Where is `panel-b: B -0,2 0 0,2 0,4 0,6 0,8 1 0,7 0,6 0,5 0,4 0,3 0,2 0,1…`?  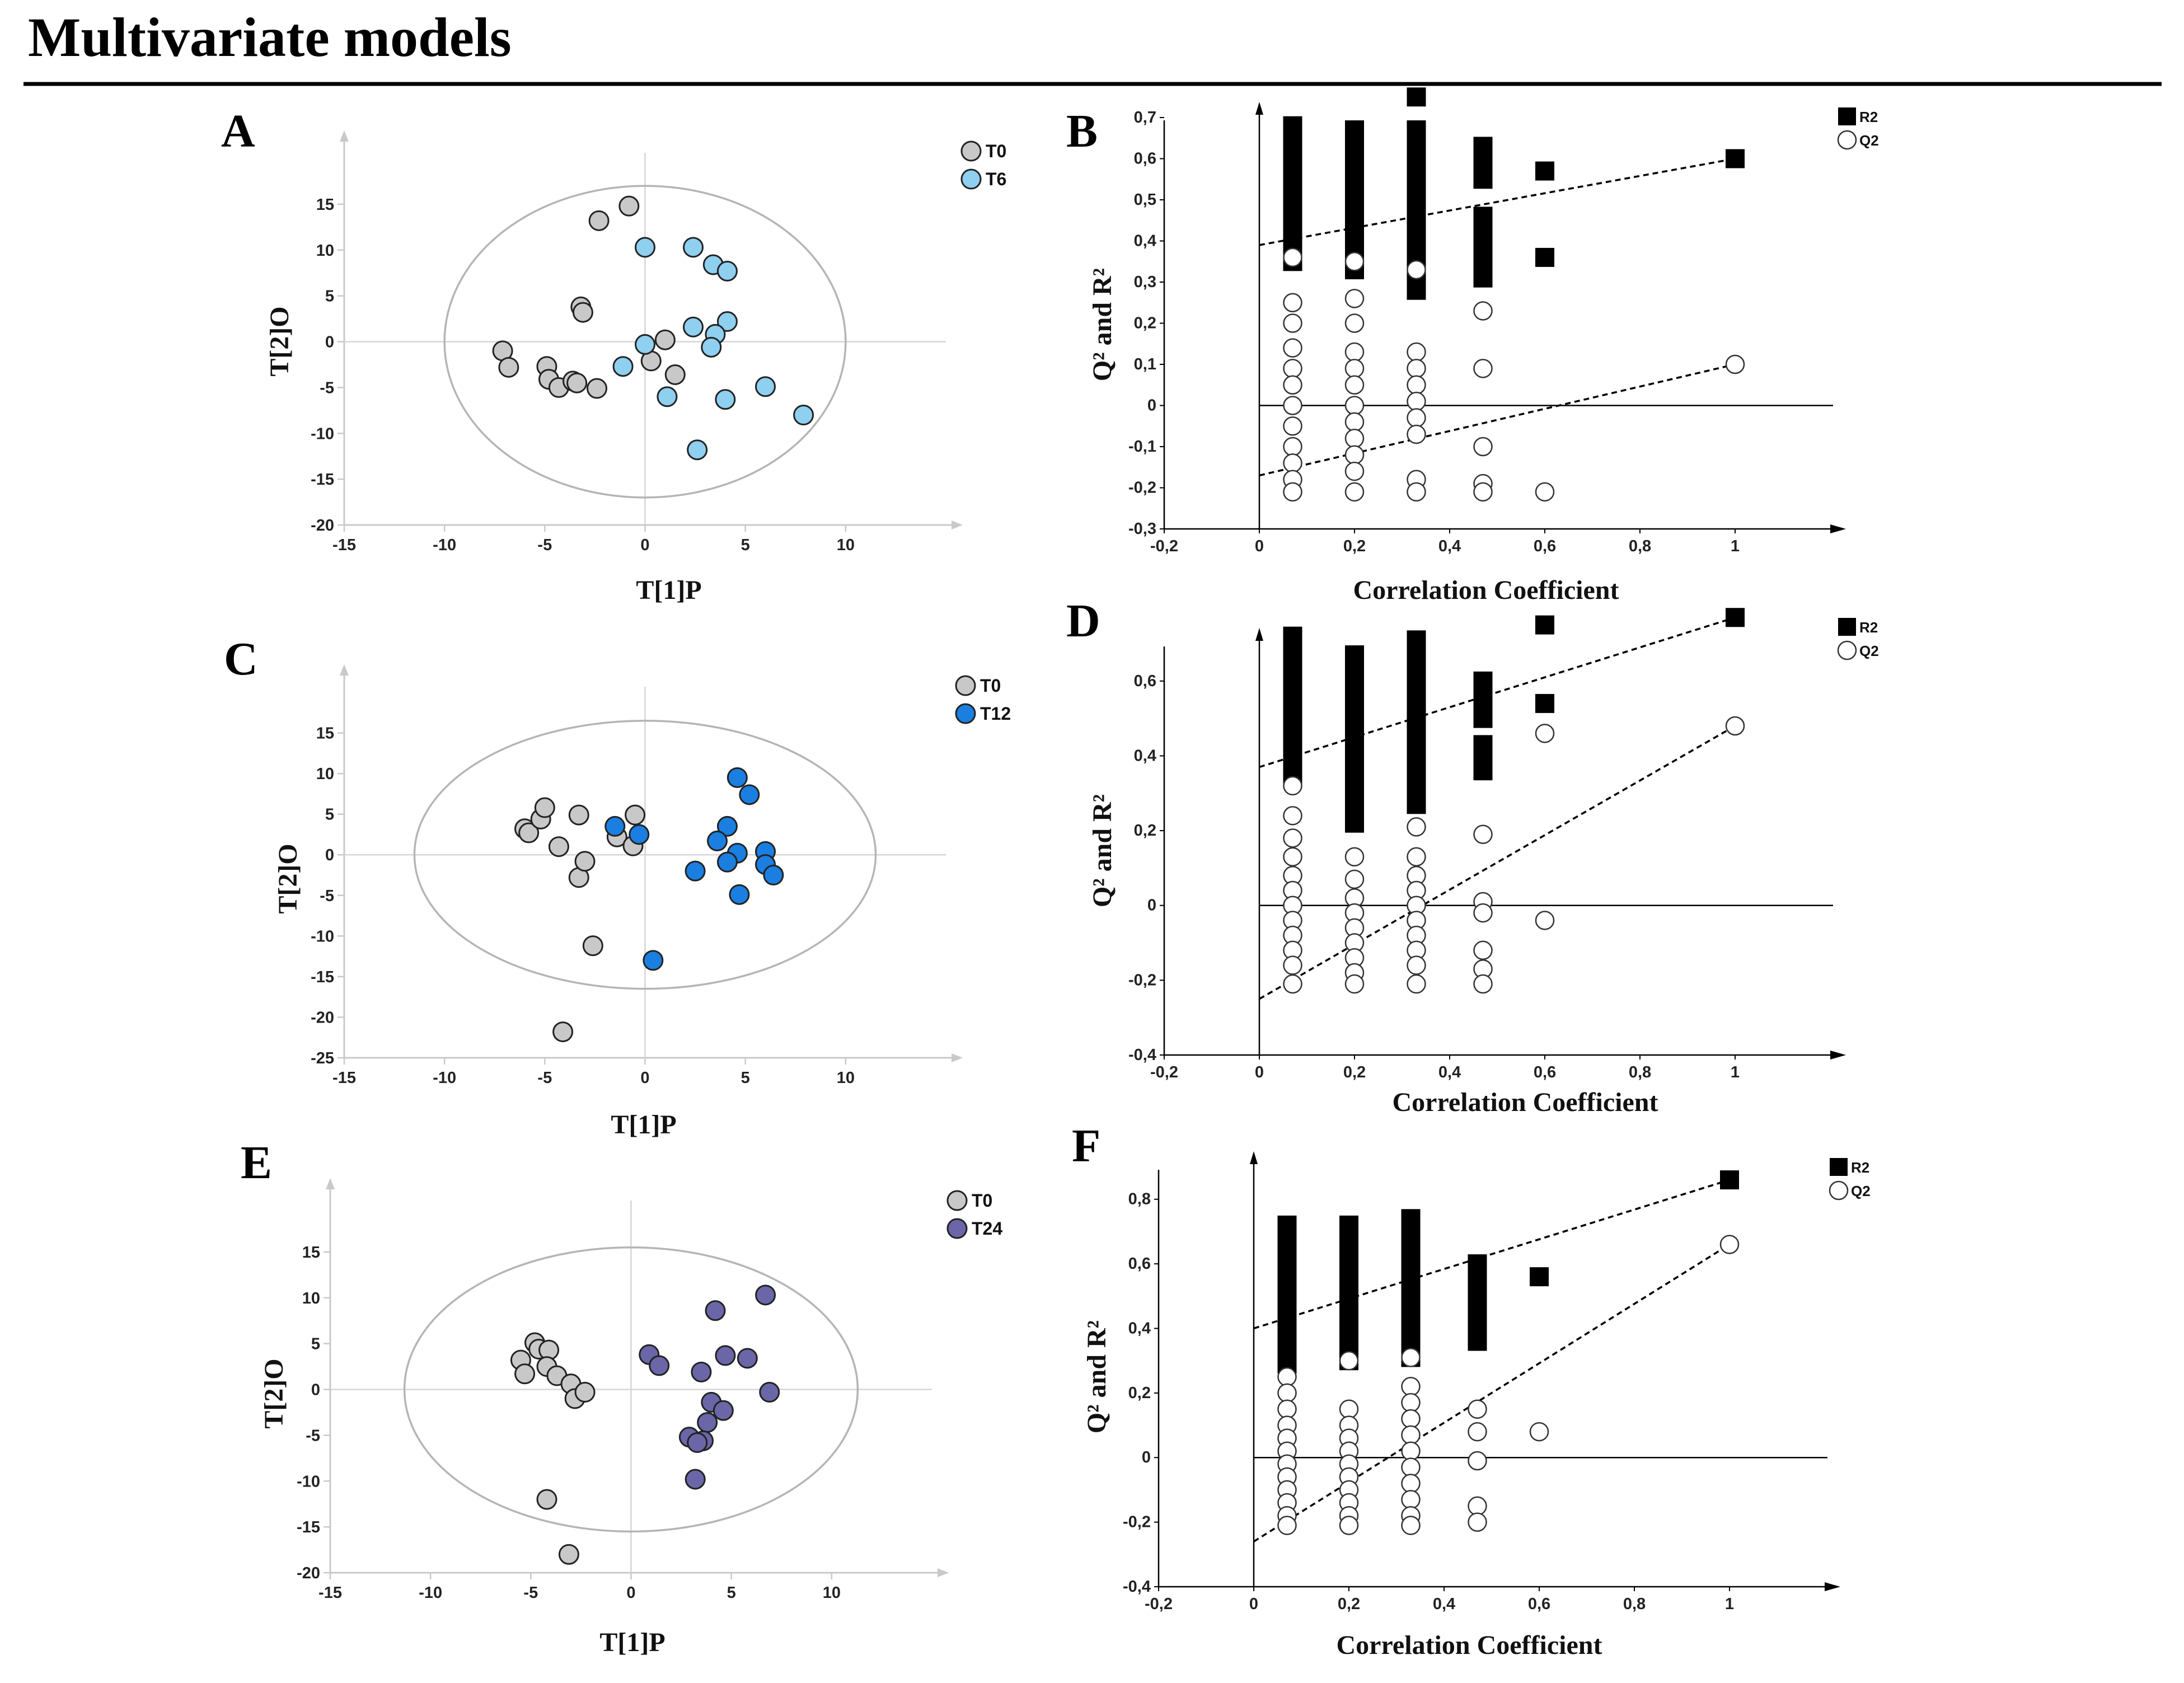
panel-b: B -0,2 0 0,2 0,4 0,6 0,8 1 0,7 0,6 0,5 0,4 0,3 0,2 0,1… is located at coordinates (1472, 346).